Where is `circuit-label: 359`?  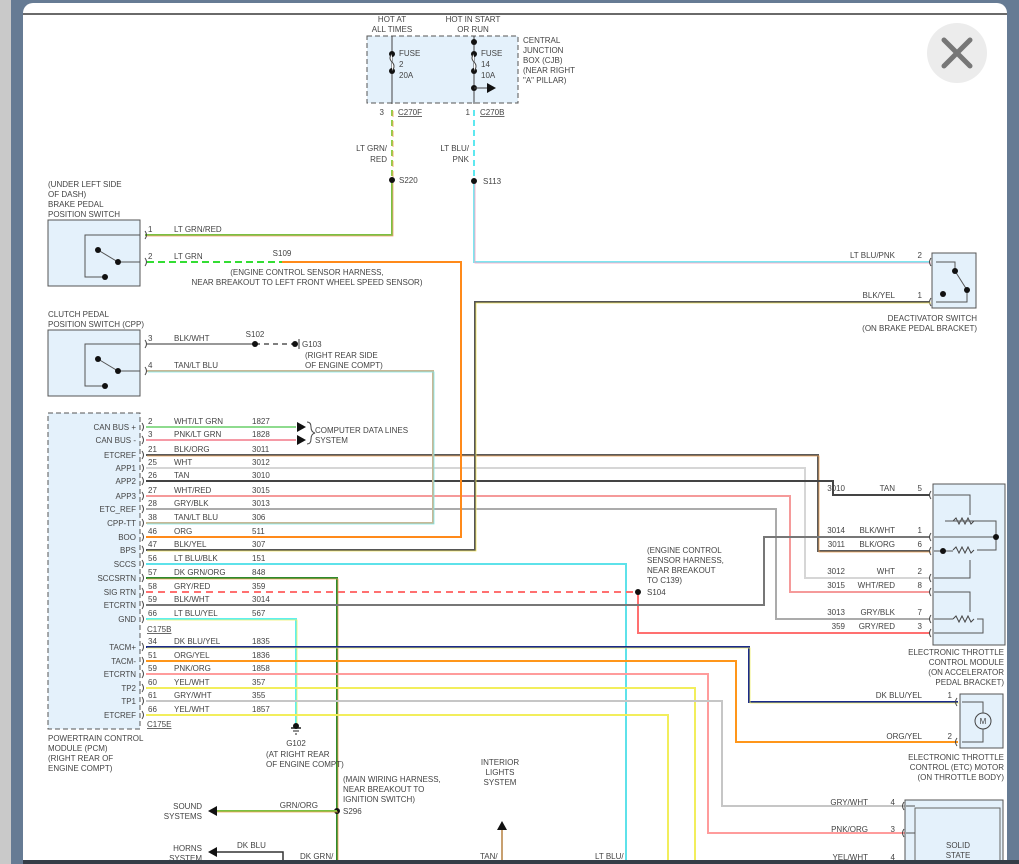 circuit-label: 359 is located at coordinates (839, 626).